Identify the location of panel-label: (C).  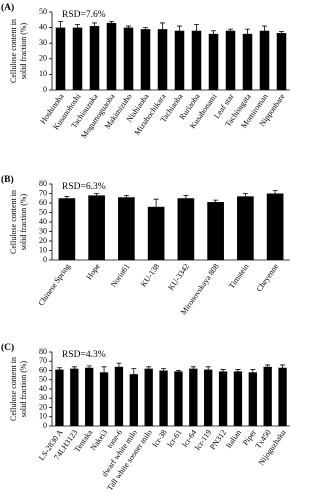
(7, 347).